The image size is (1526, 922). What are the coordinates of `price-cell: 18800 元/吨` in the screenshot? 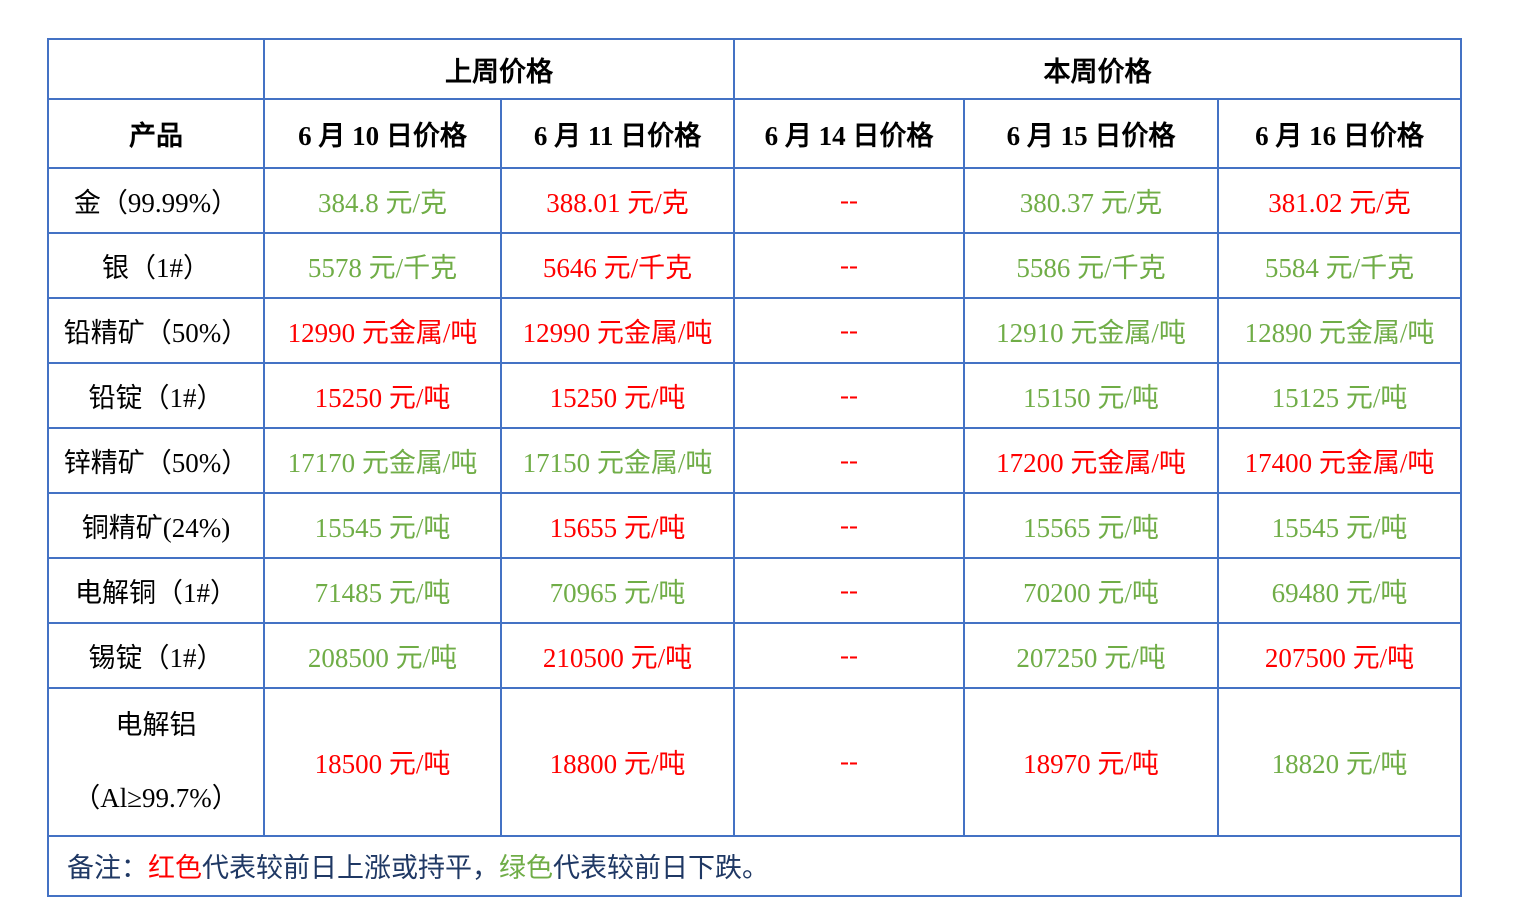 It's located at (617, 762).